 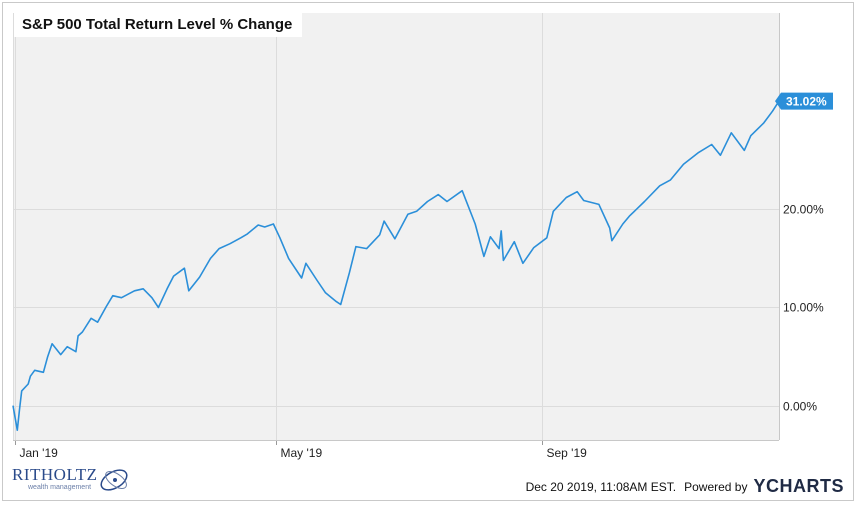 I want to click on y-tick-label: 20.00%, so click(x=803, y=210).